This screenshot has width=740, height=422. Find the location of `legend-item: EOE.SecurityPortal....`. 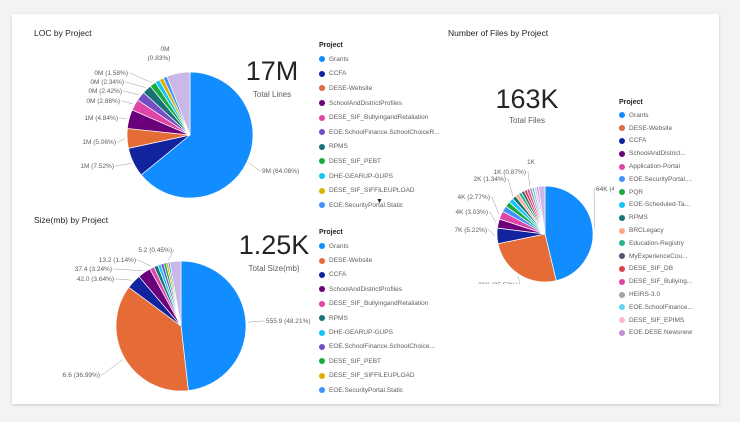

legend-item: EOE.SecurityPortal.... is located at coordinates (656, 179).